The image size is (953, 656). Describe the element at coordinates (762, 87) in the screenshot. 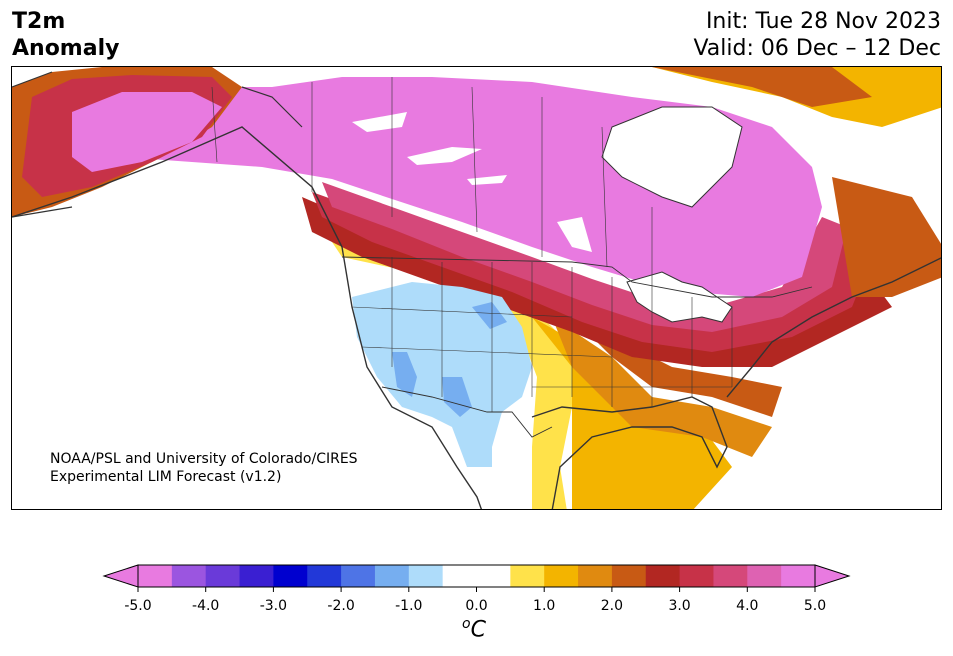

I see `anomaly-band-greenland-red` at that location.